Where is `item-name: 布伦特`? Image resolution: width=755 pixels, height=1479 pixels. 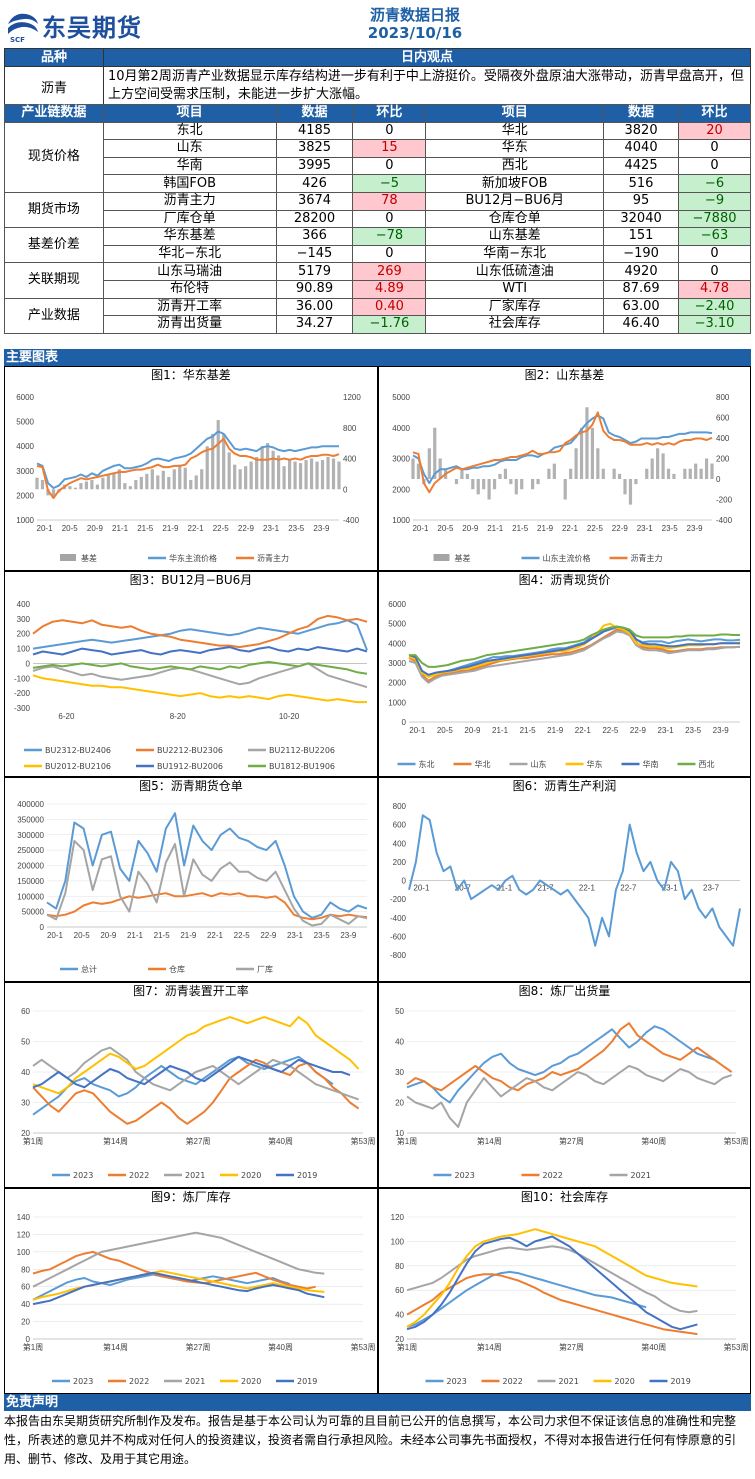 item-name: 布伦特 is located at coordinates (189, 289).